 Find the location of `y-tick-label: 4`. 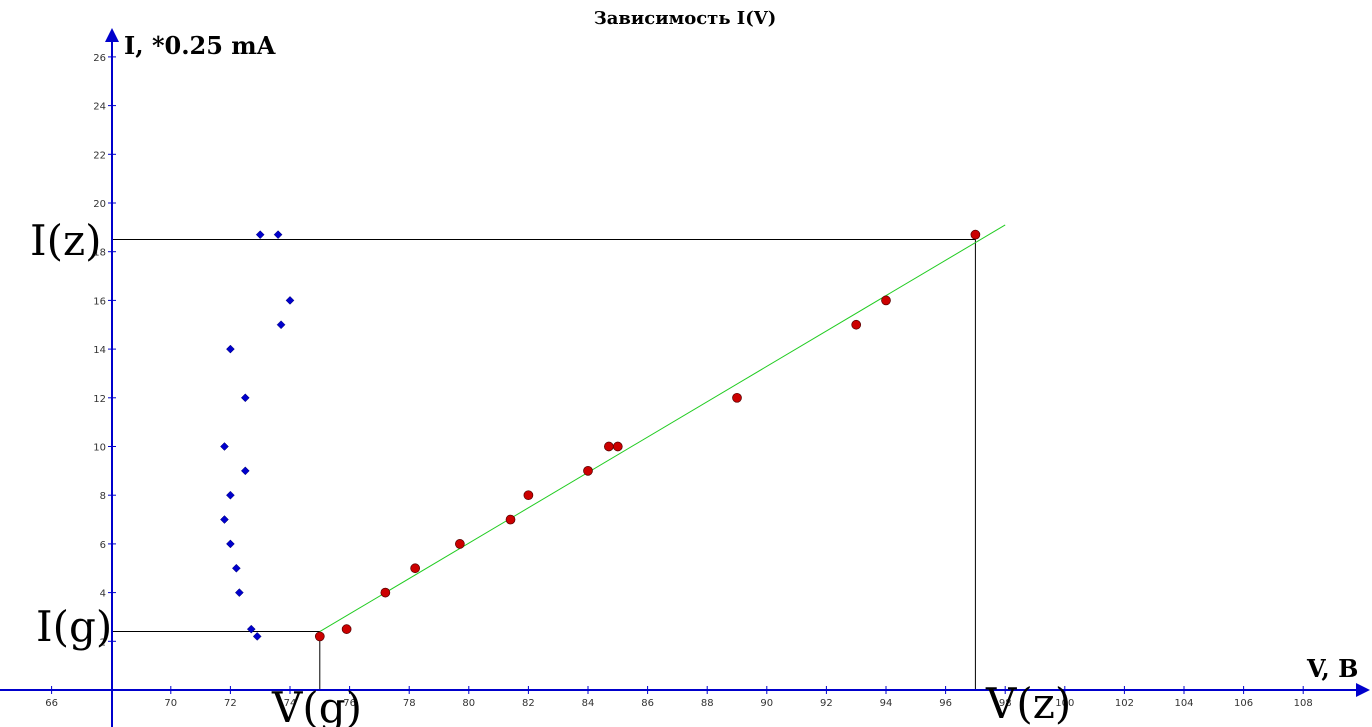

y-tick-label: 4 is located at coordinates (103, 594).